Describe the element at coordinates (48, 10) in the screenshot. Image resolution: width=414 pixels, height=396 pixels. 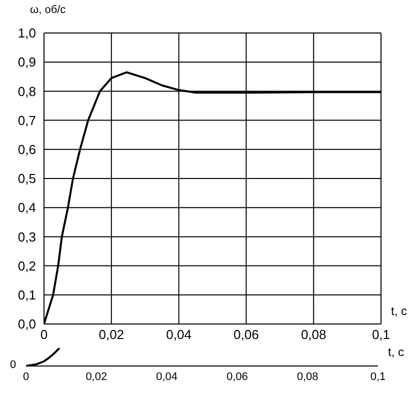
I see `y-axis-title: ω, об/с` at that location.